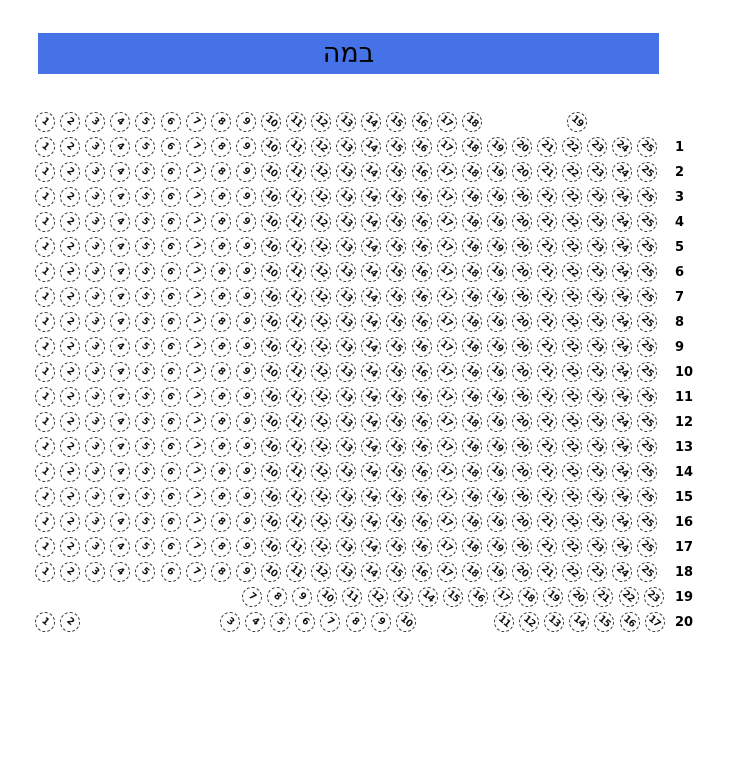  Describe the element at coordinates (396, 497) in the screenshot. I see `seat: 15` at that location.